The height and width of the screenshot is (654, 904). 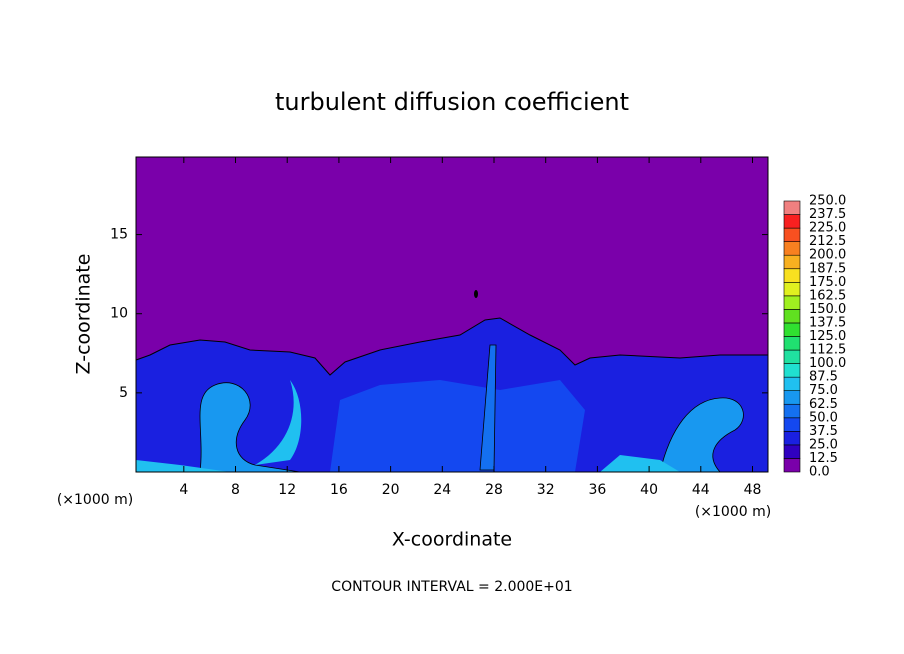 I want to click on colorbar-label: 125.0, so click(x=827, y=336).